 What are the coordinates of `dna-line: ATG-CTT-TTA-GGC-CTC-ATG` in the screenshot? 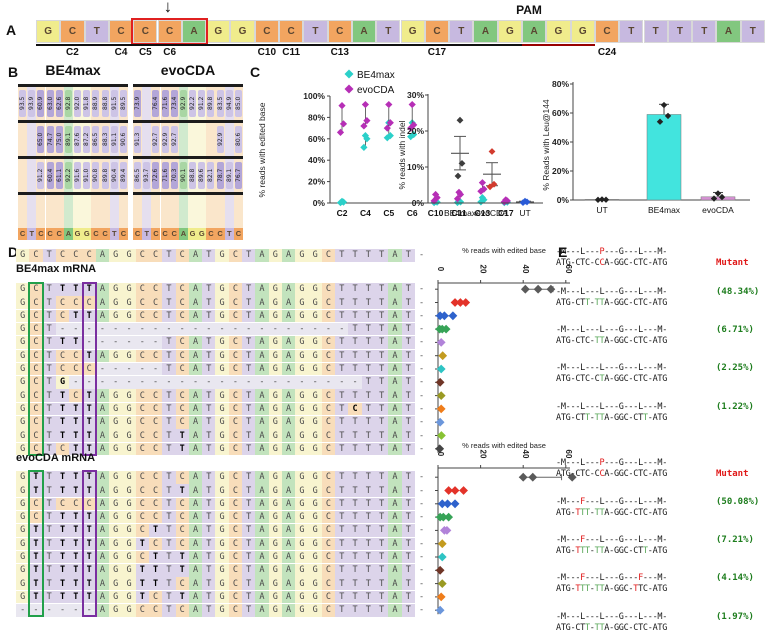 It's located at (611, 628).